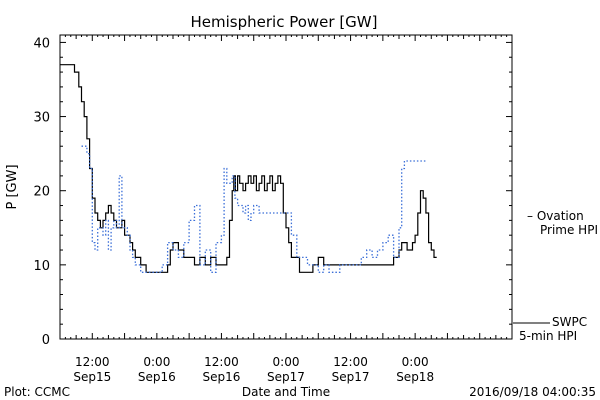 Image resolution: width=600 pixels, height=400 pixels. Describe the element at coordinates (286, 392) in the screenshot. I see `x-axis-label: Date and Time` at that location.